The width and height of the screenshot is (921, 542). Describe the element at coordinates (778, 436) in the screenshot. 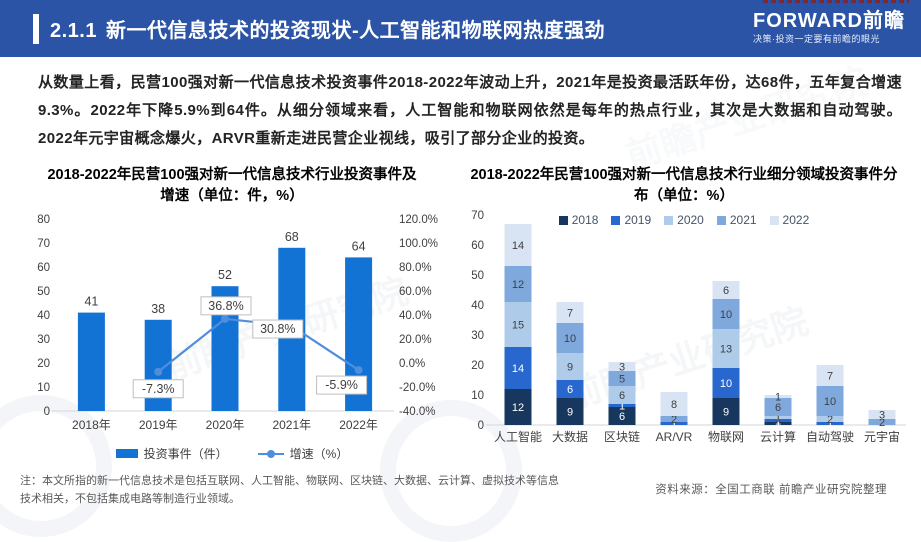

I see `x-axis-label: 云计算` at that location.